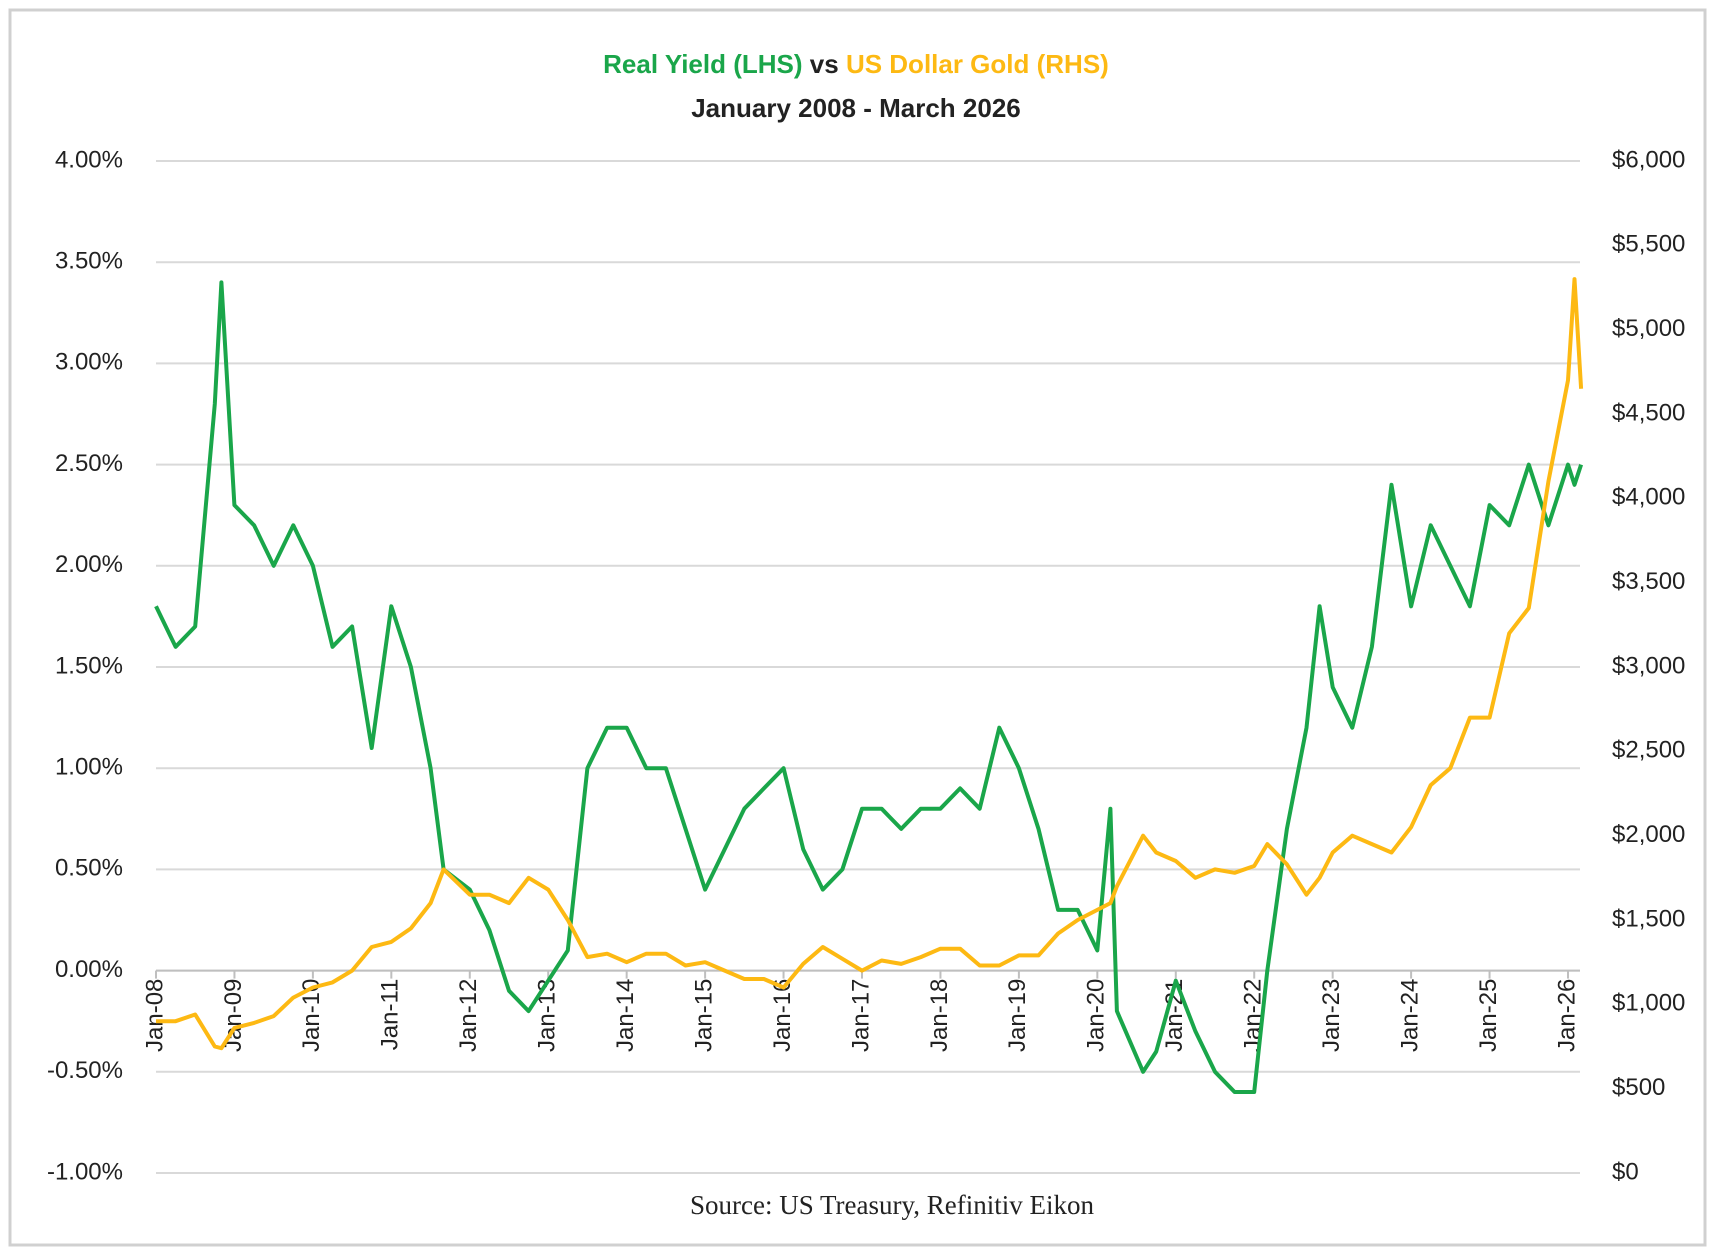  I want to click on title-part: vs, so click(824, 64).